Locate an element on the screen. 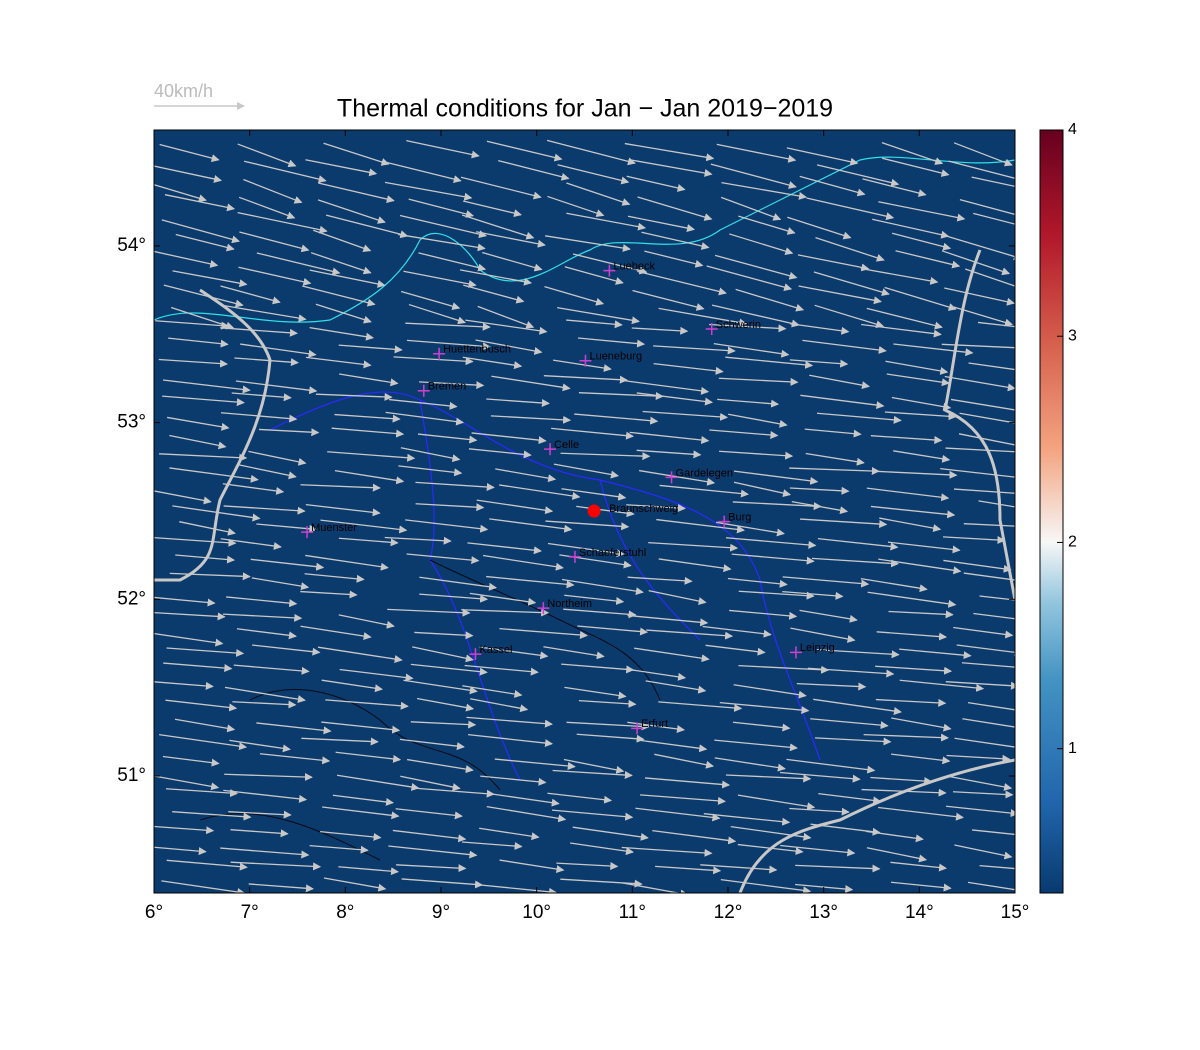 The height and width of the screenshot is (1050, 1200). site-label: Braunschweig is located at coordinates (643, 509).